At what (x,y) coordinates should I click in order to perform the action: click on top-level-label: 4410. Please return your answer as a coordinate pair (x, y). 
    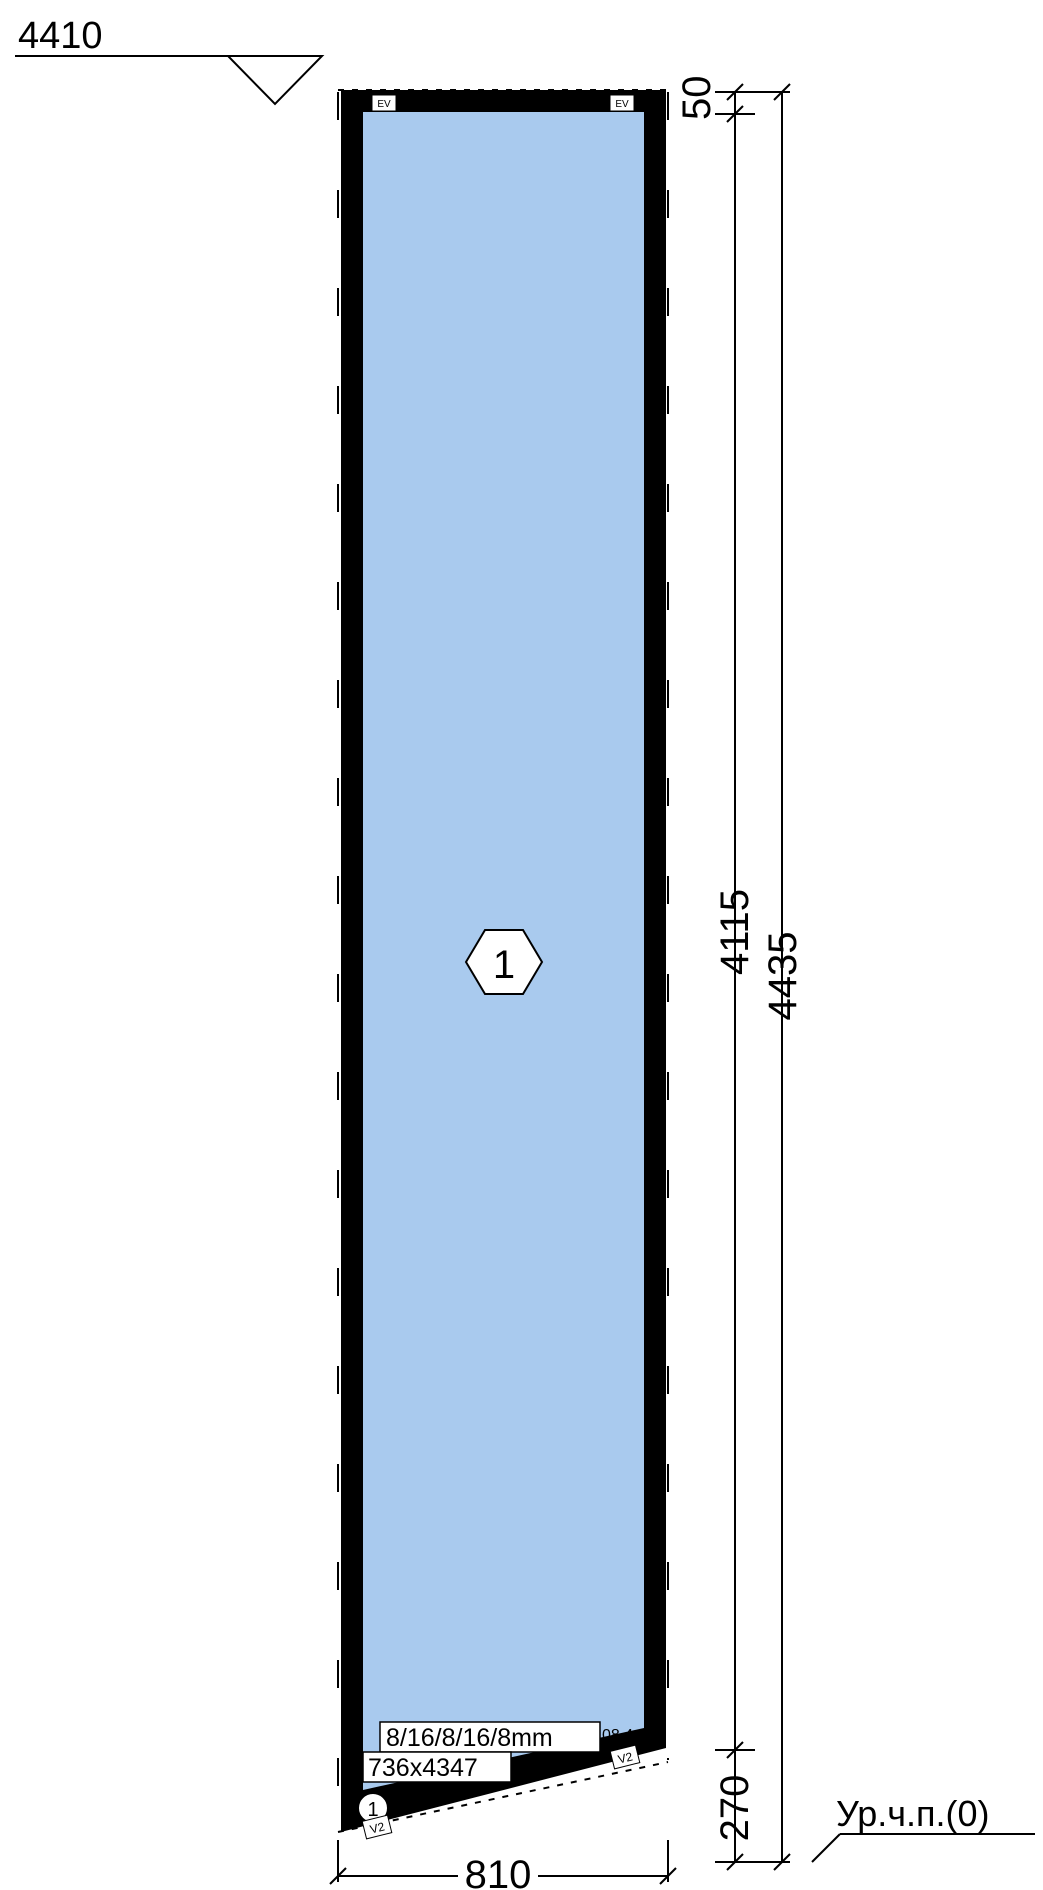
    Looking at the image, I should click on (60, 36).